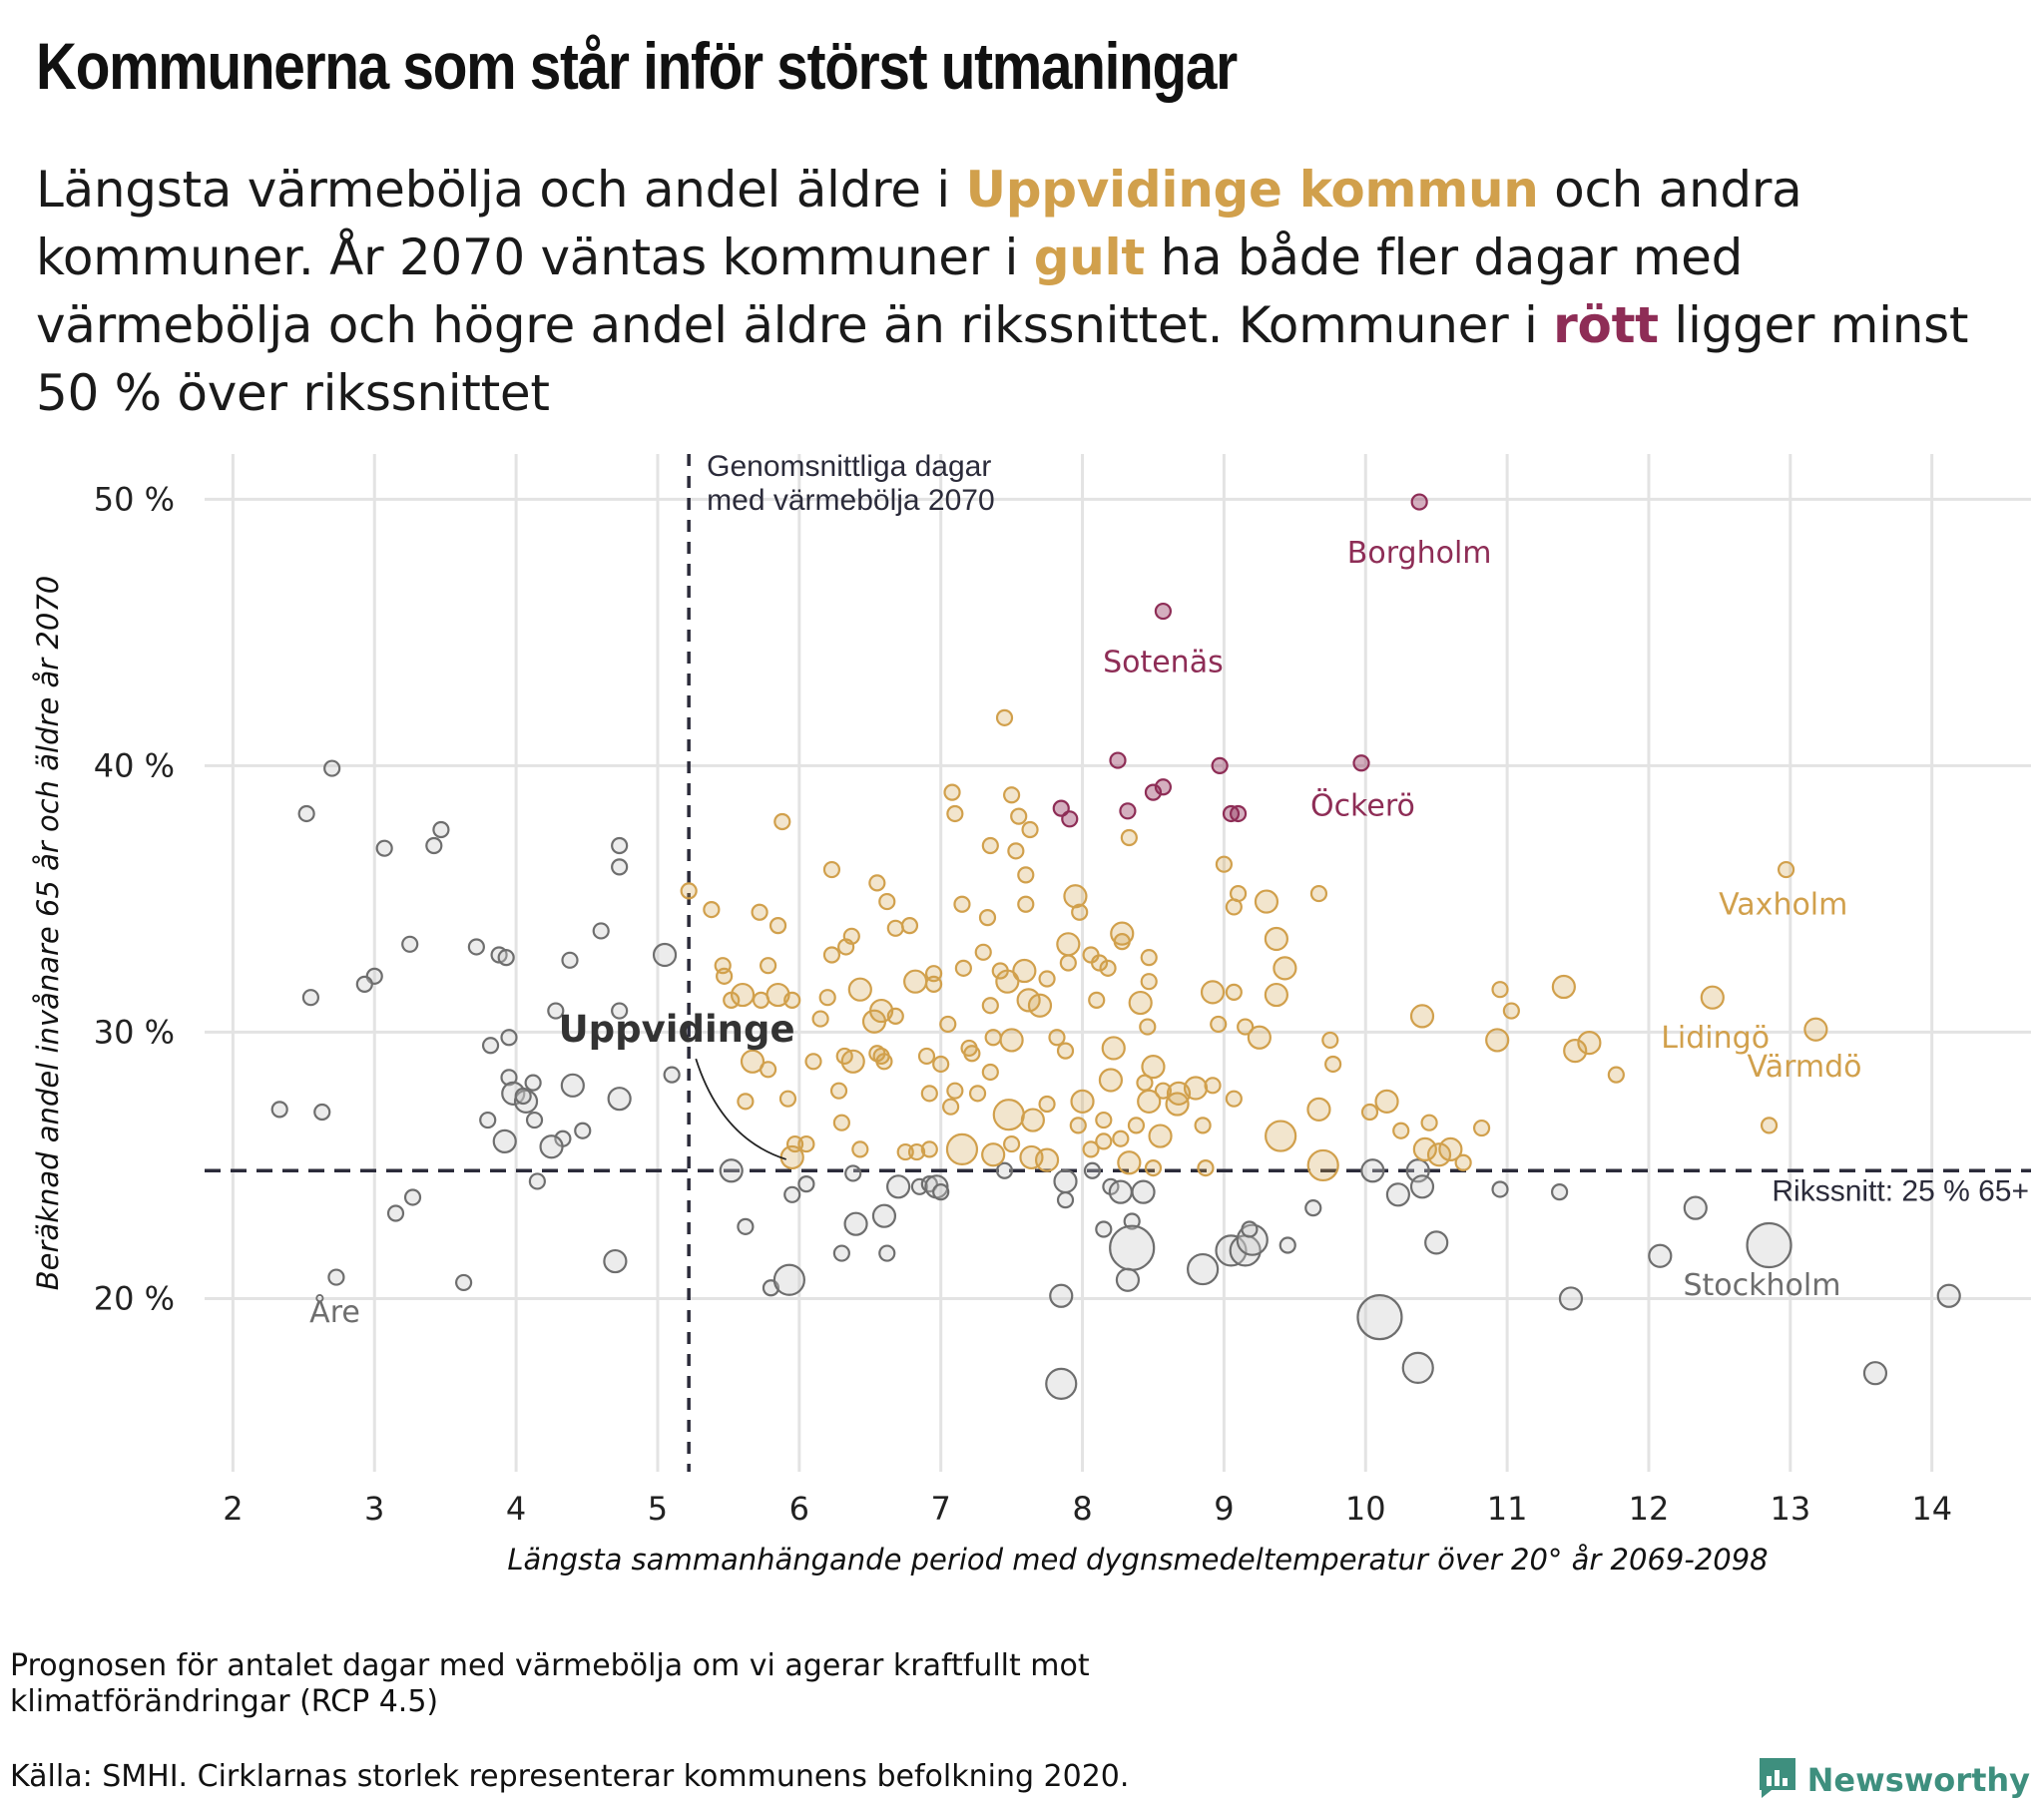 This screenshot has height=1804, width=2044. What do you see at coordinates (1894, 1780) in the screenshot?
I see `newsworthy-logo: Newsworthy` at bounding box center [1894, 1780].